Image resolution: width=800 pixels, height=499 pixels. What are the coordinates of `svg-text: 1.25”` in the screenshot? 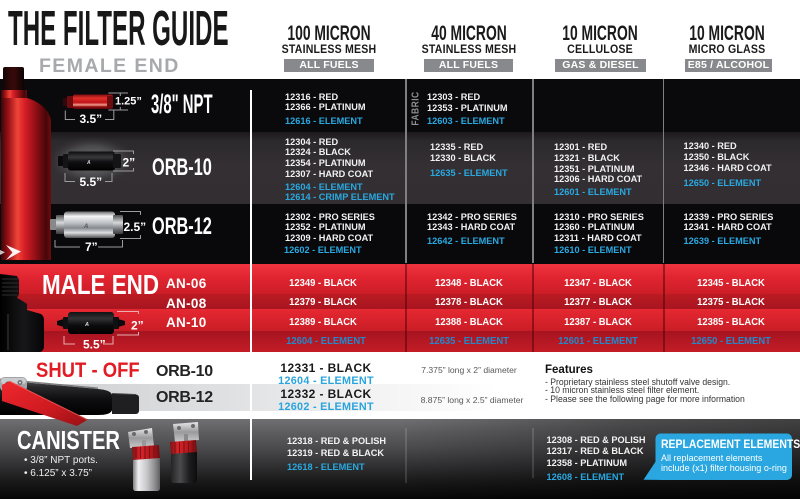 It's located at (128, 102).